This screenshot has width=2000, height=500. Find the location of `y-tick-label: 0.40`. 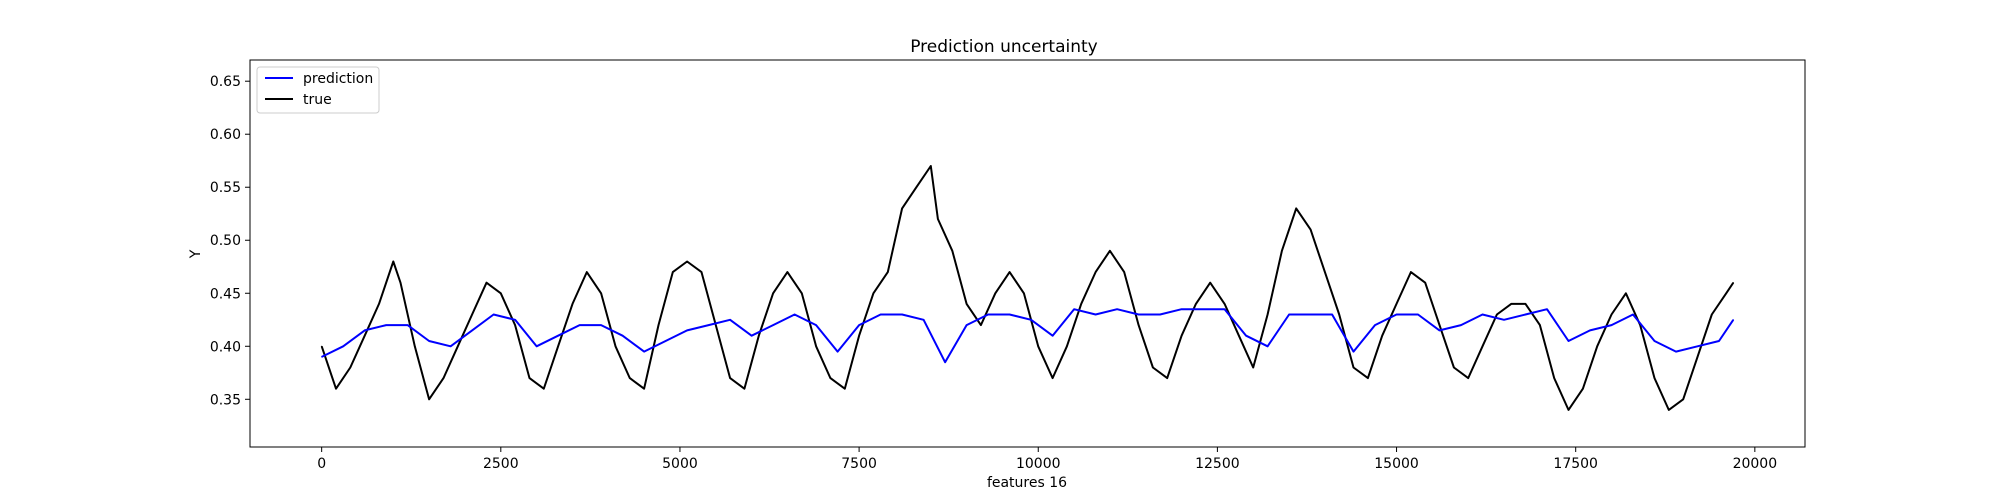

y-tick-label: 0.40 is located at coordinates (225, 347).